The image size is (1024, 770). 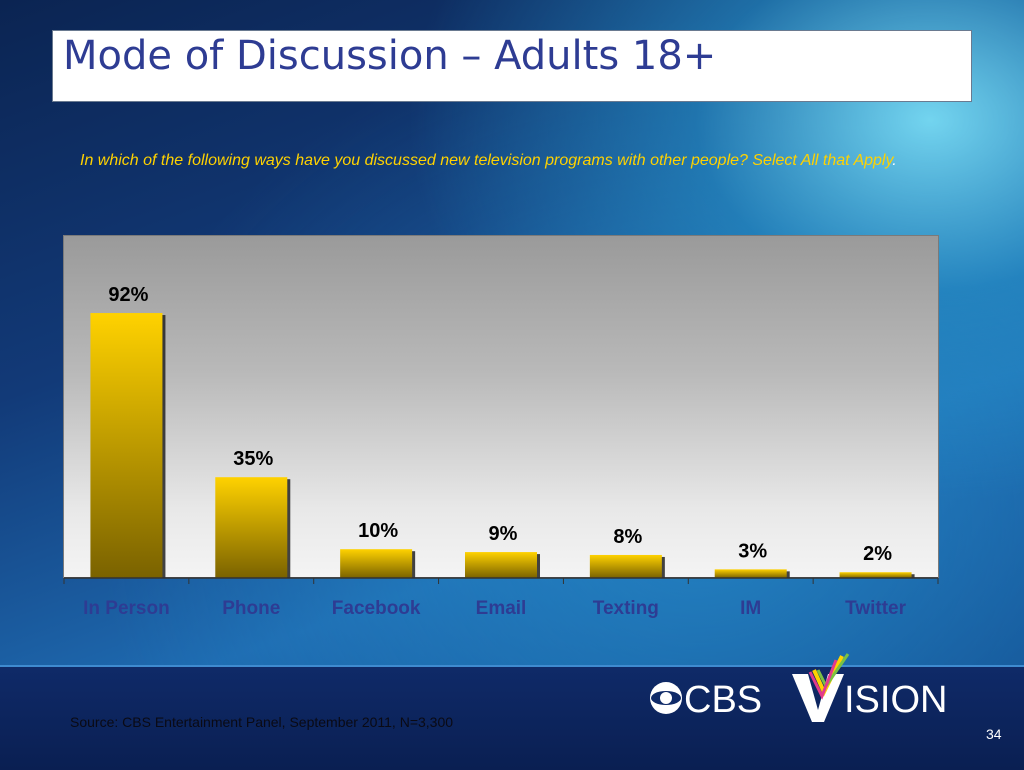 What do you see at coordinates (128, 295) in the screenshot?
I see `data-label: 92%` at bounding box center [128, 295].